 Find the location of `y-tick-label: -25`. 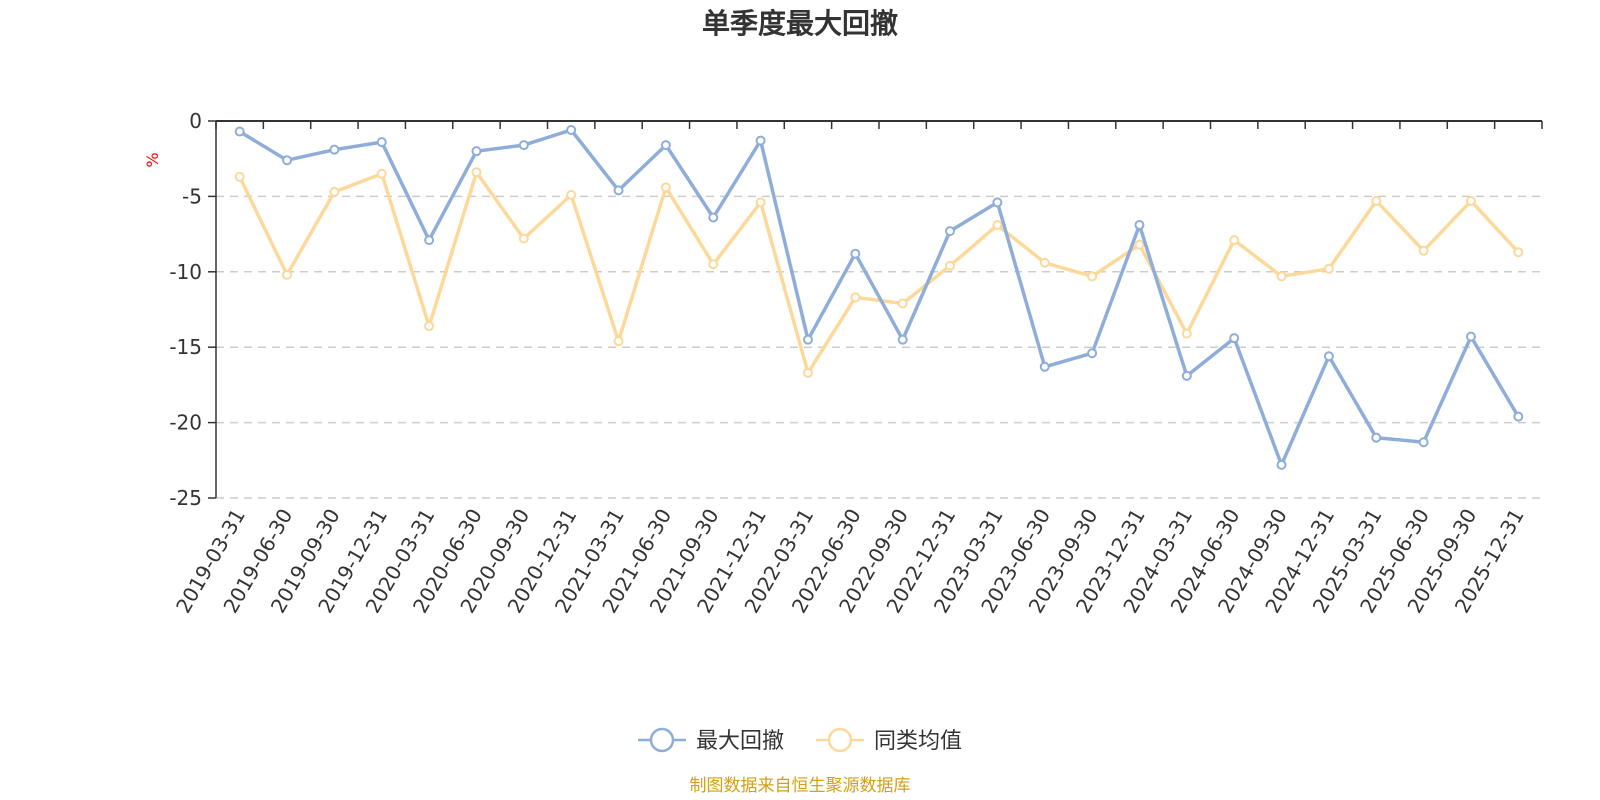

y-tick-label: -25 is located at coordinates (185, 498).